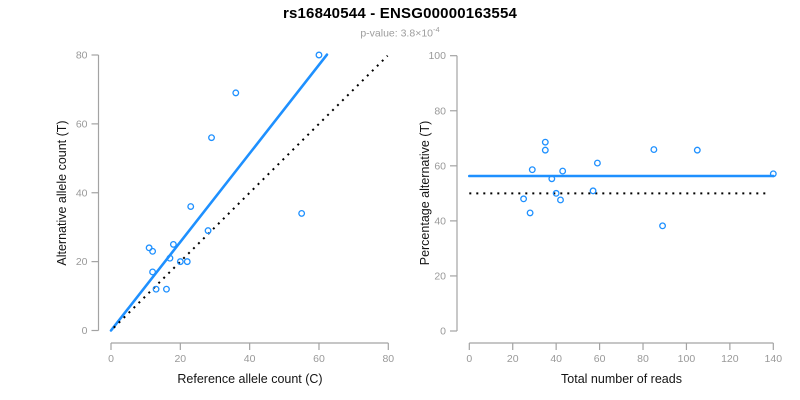 The height and width of the screenshot is (400, 800). Describe the element at coordinates (437, 56) in the screenshot. I see `y-tick-label: 100` at that location.